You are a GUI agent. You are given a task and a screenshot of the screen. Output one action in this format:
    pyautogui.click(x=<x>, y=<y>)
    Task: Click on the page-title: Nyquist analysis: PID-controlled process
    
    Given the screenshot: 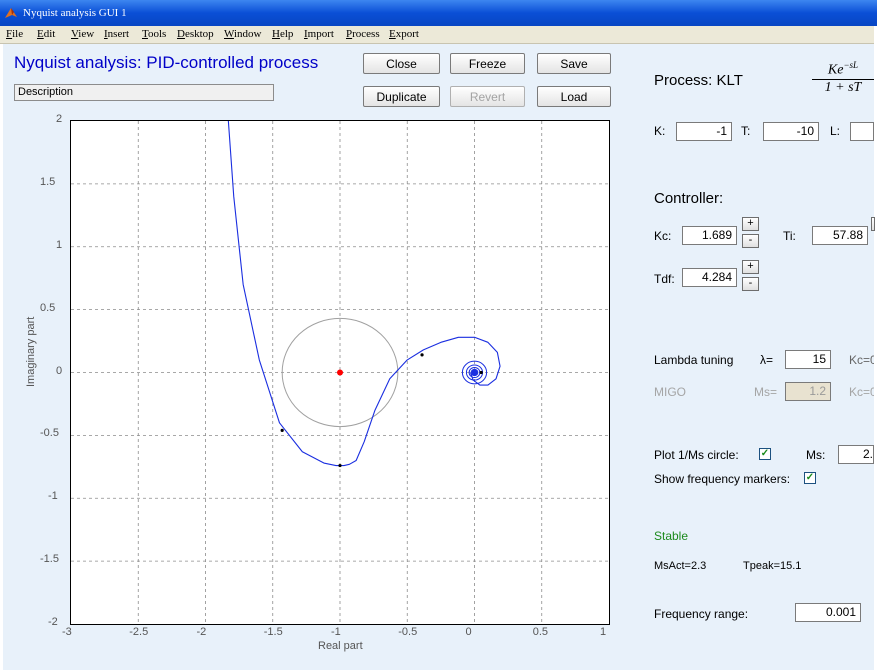 What is the action you would take?
    pyautogui.click(x=166, y=62)
    